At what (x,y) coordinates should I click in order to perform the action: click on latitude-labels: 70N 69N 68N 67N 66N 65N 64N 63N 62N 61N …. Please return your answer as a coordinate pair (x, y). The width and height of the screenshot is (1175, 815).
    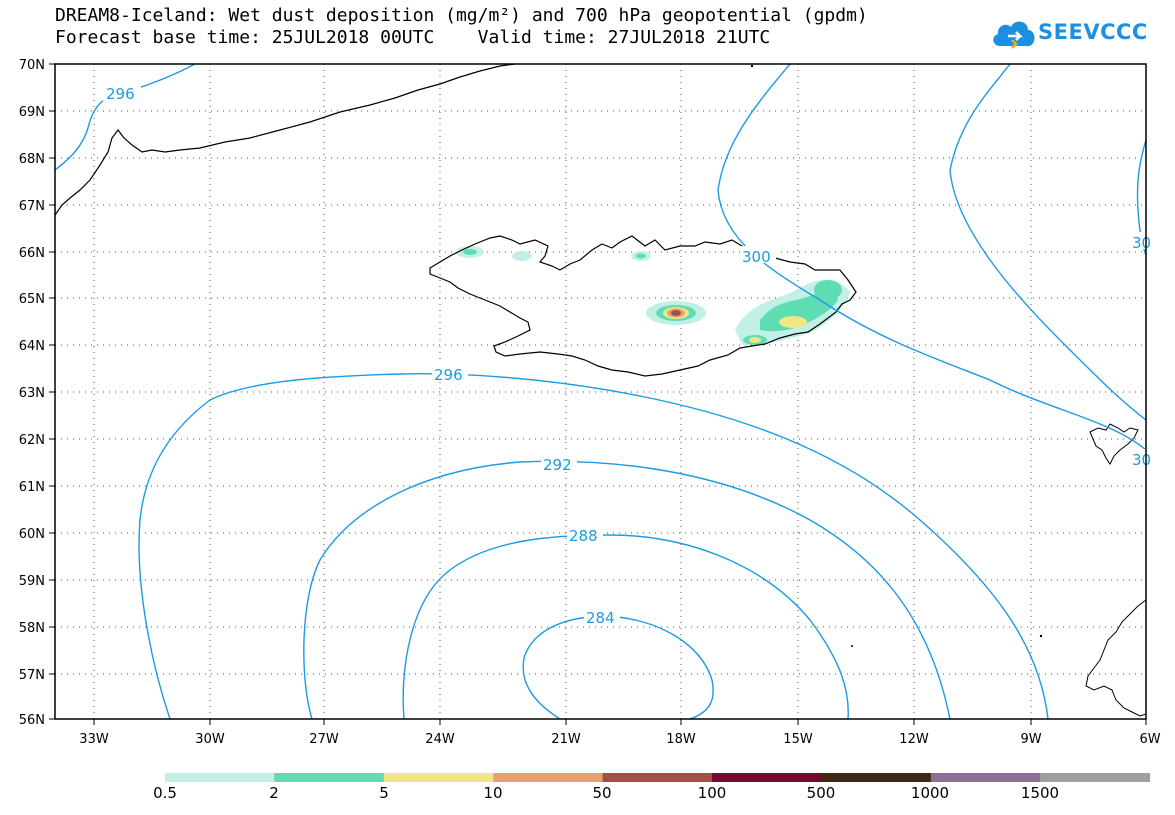
    Looking at the image, I should click on (32, 393).